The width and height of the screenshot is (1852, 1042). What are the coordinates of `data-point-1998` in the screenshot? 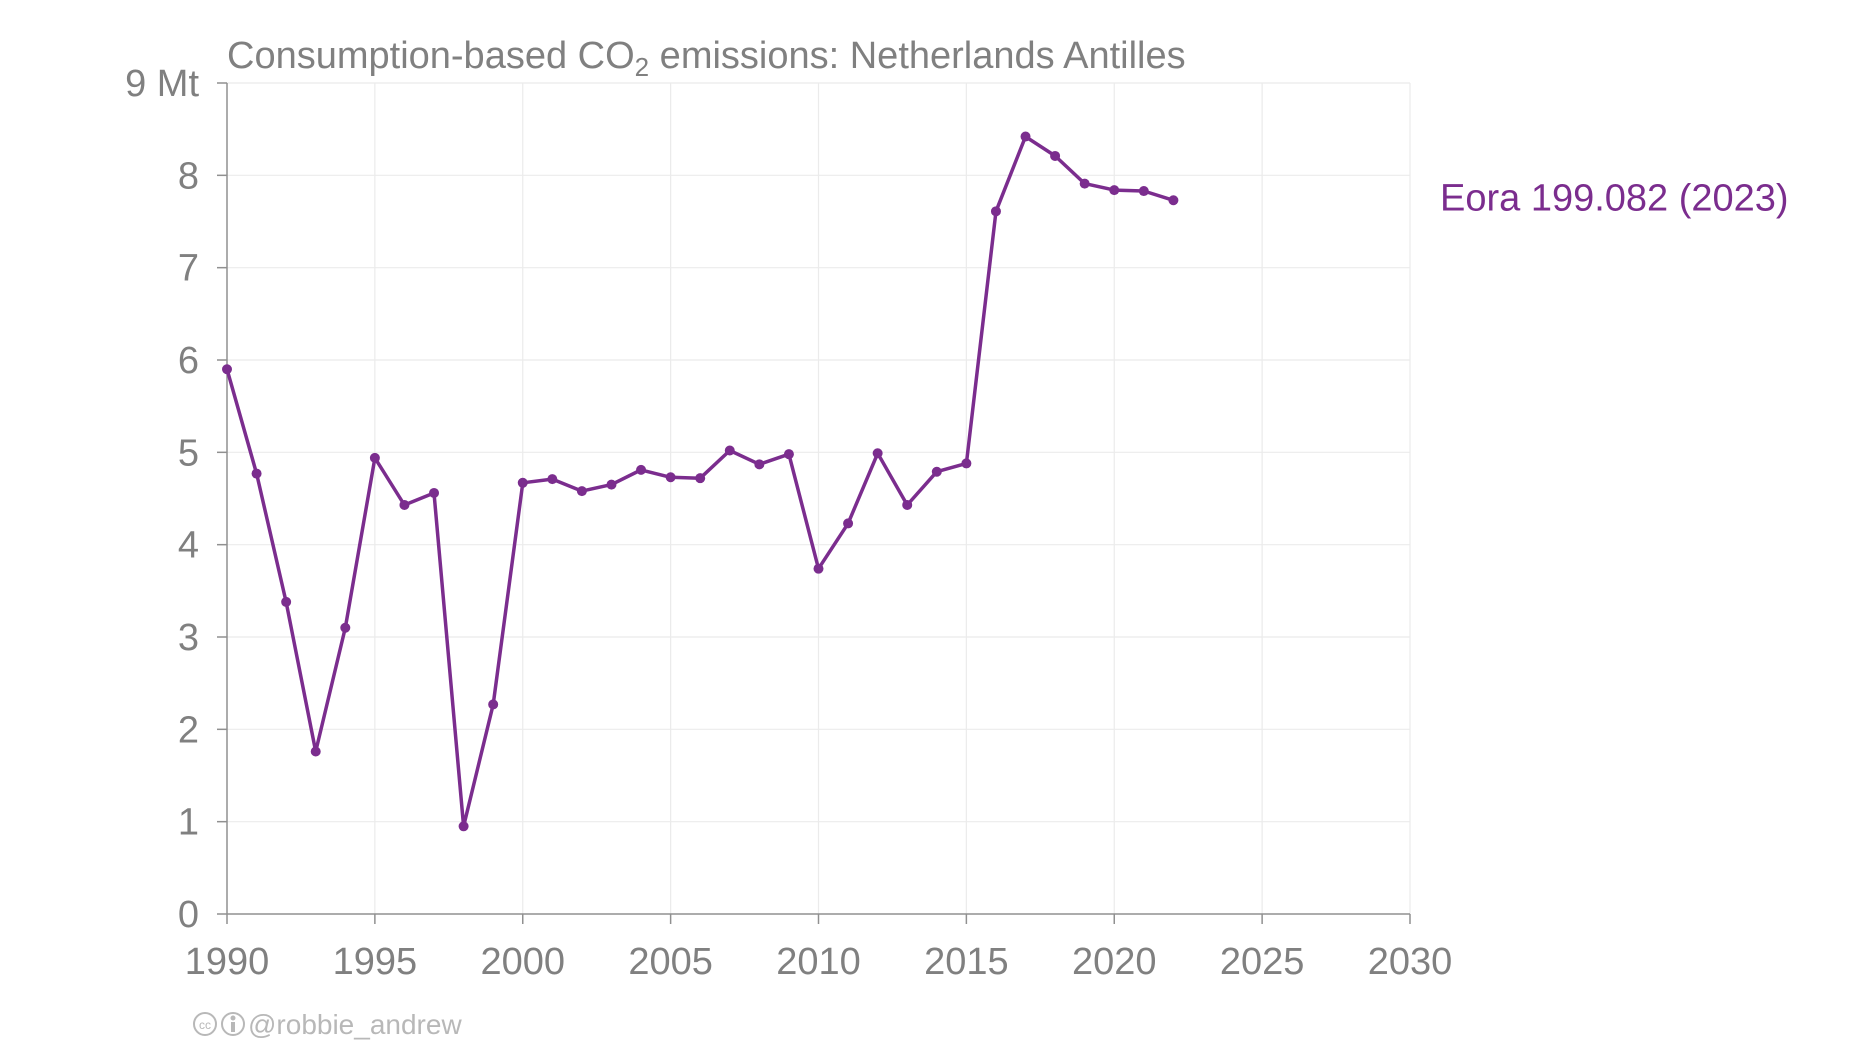 It's located at (463, 826).